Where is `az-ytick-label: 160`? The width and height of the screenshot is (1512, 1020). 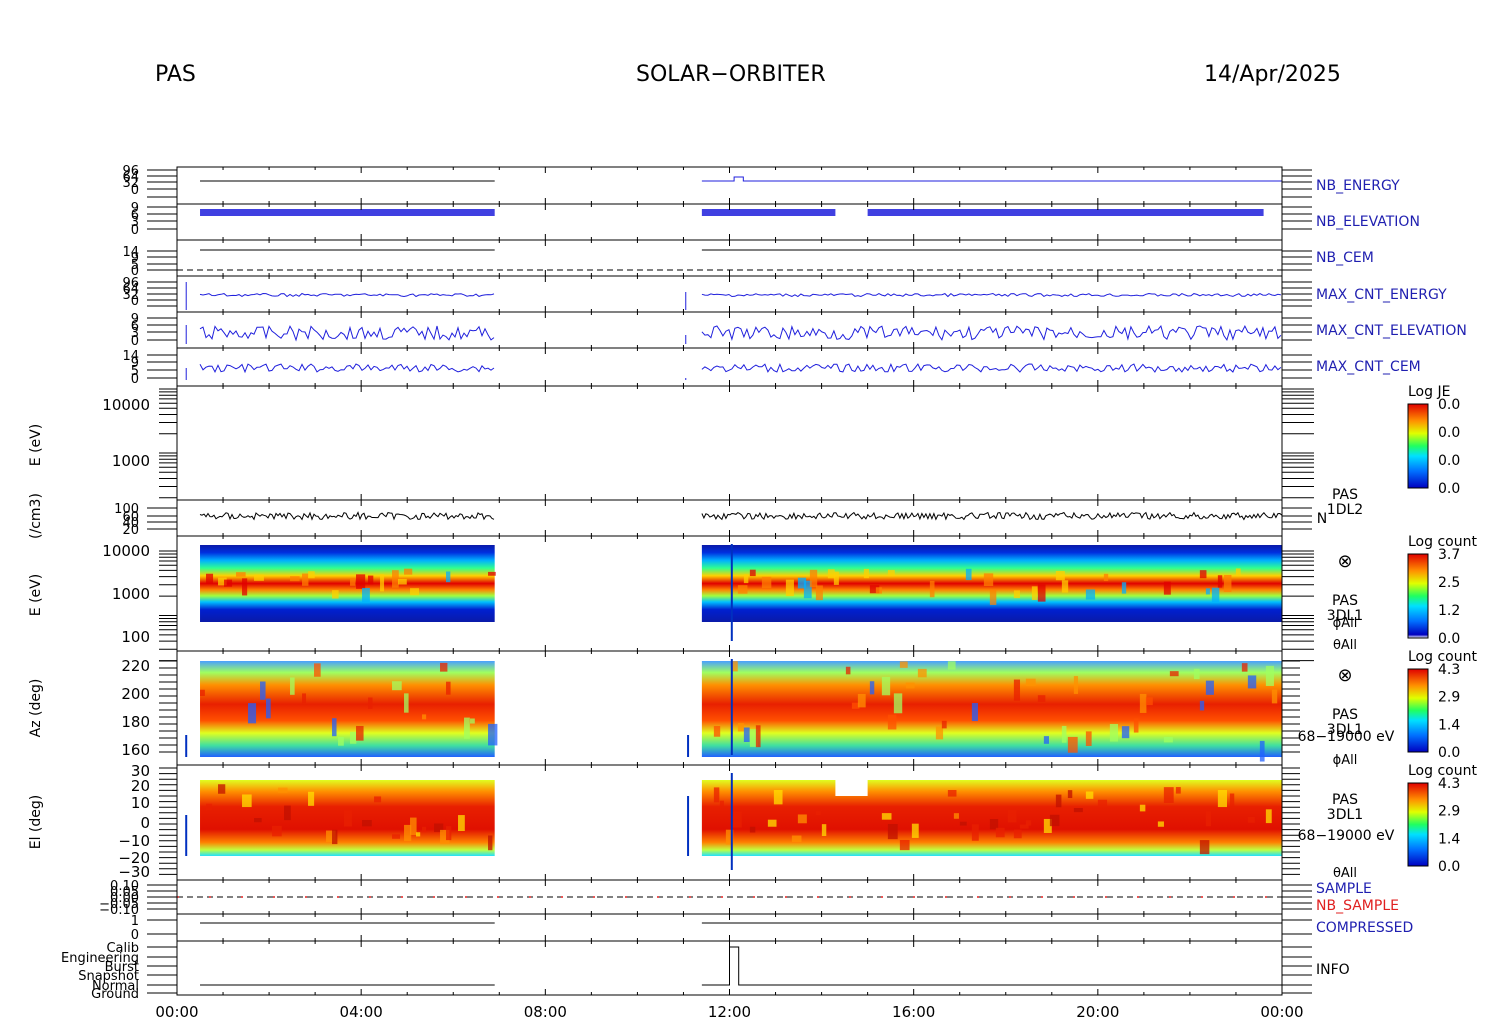 az-ytick-label: 160 is located at coordinates (135, 750).